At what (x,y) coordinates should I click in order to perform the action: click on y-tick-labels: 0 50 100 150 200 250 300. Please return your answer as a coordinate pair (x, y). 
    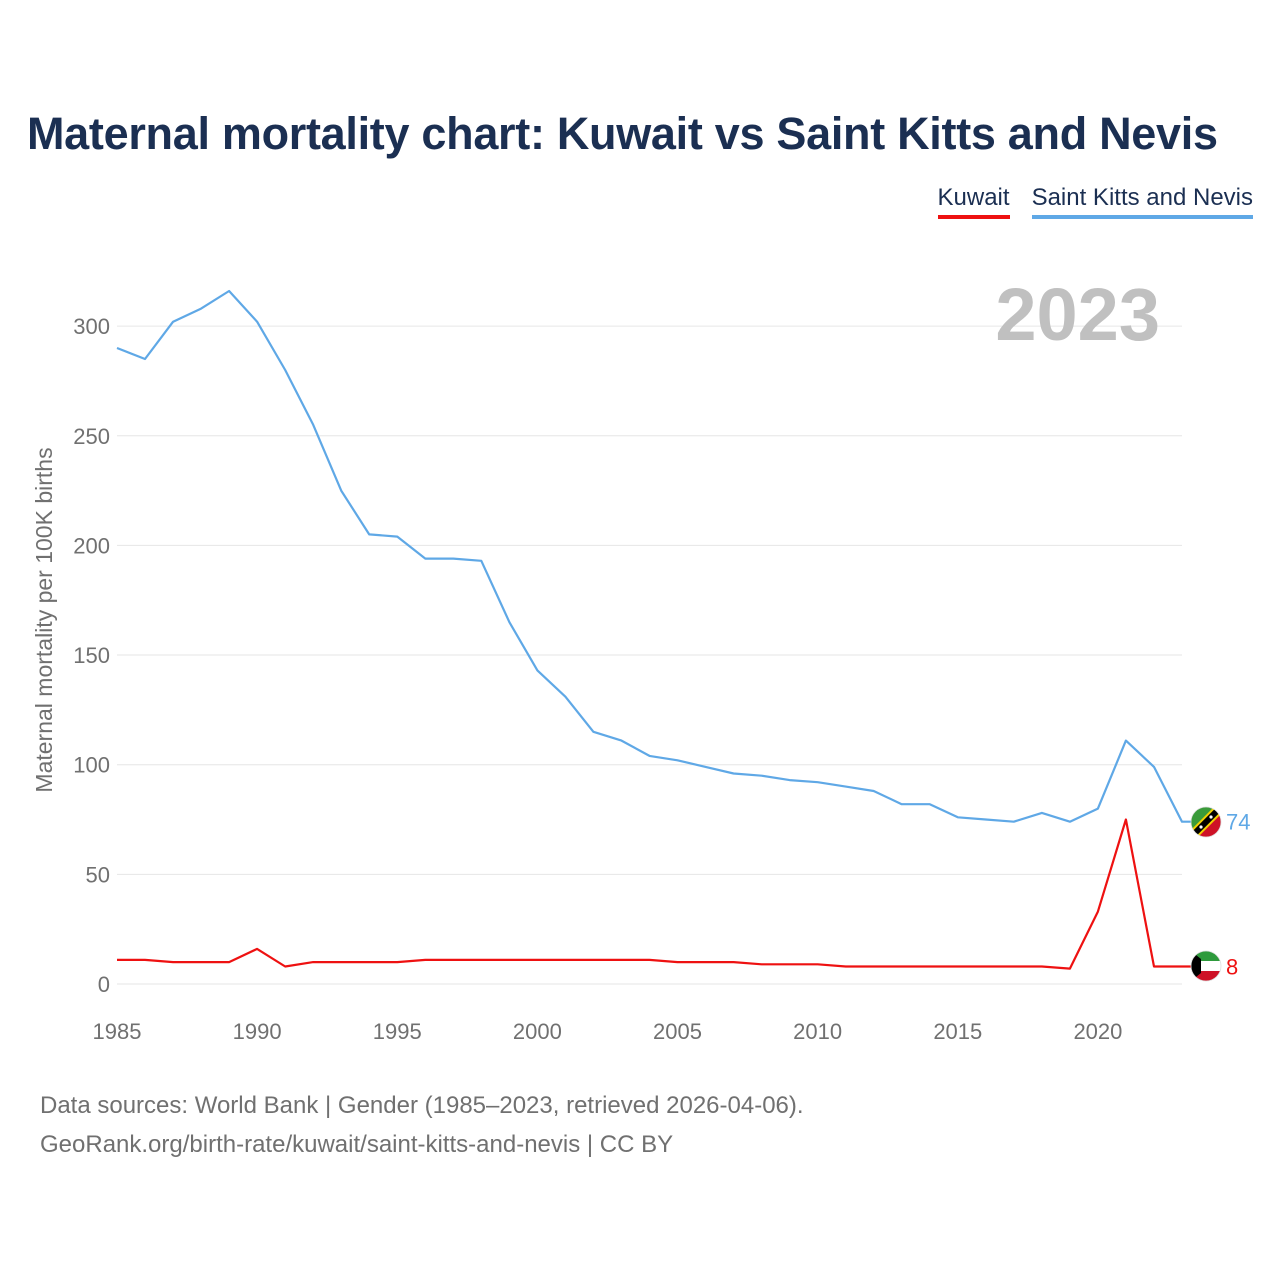
    Looking at the image, I should click on (91, 655).